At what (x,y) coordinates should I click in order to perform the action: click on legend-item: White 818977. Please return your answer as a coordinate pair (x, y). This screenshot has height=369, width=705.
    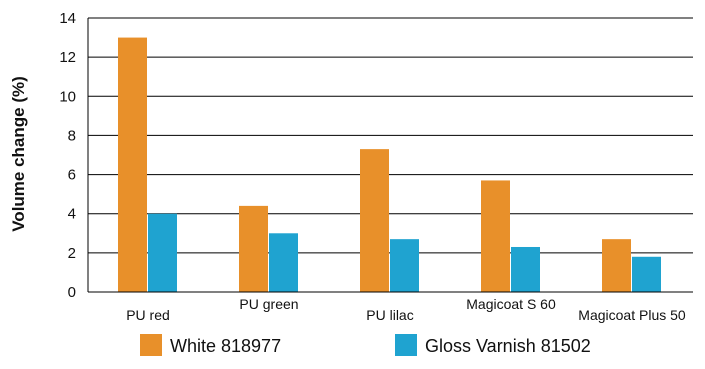
    Looking at the image, I should click on (210, 345).